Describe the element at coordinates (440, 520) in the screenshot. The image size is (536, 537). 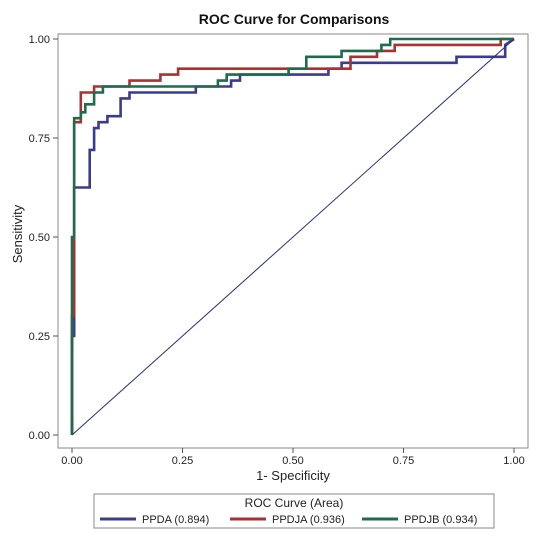
I see `legend-label: PPDJB (0.934)` at that location.